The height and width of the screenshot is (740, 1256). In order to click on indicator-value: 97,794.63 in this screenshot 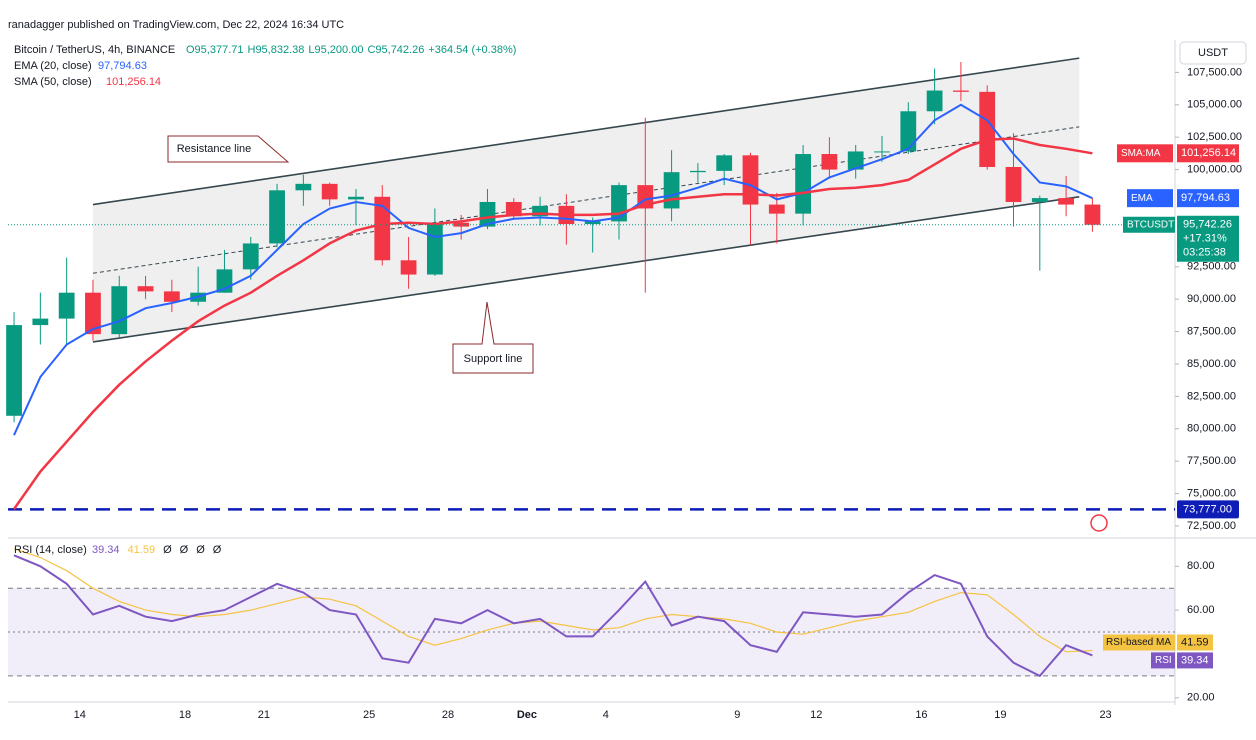, I will do `click(1205, 198)`.